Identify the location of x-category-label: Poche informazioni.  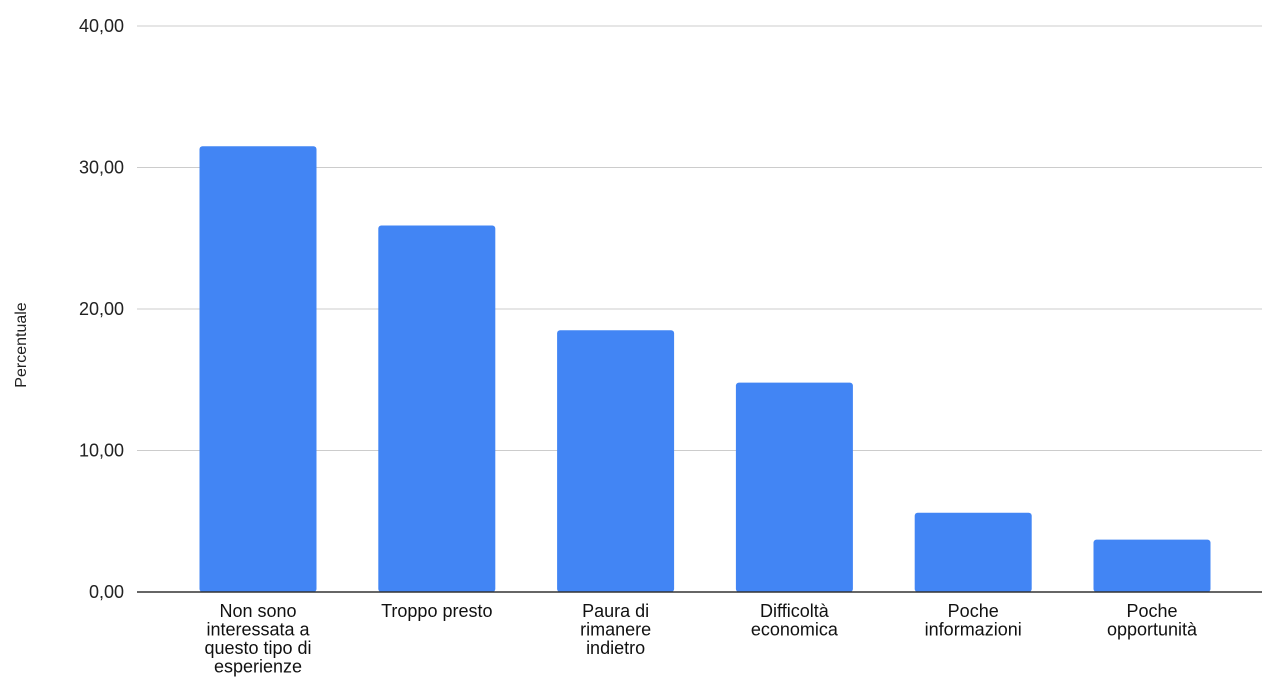
(973, 620).